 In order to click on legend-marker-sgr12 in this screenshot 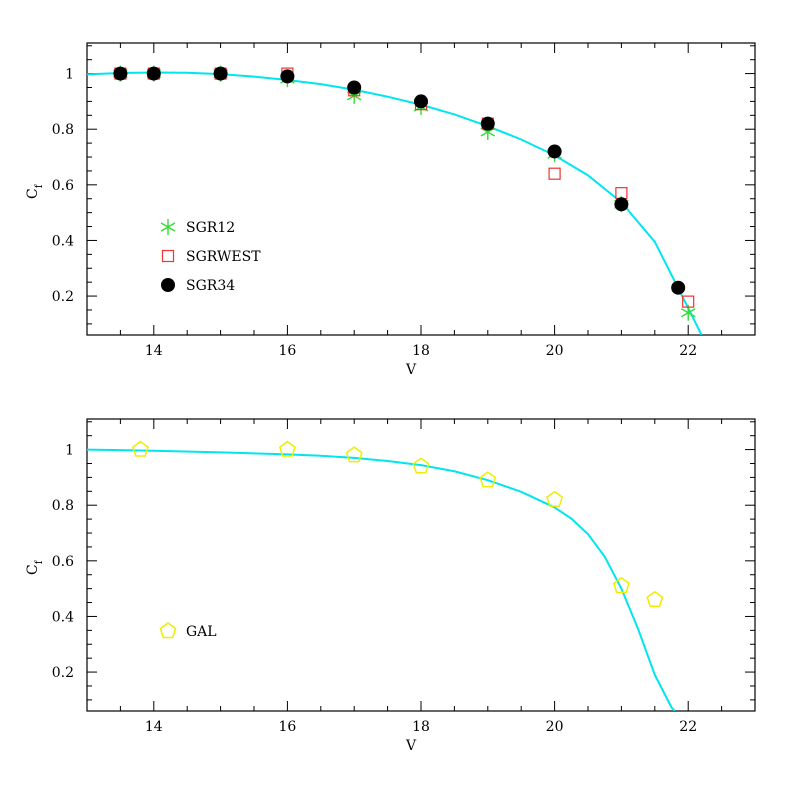, I will do `click(168, 227)`.